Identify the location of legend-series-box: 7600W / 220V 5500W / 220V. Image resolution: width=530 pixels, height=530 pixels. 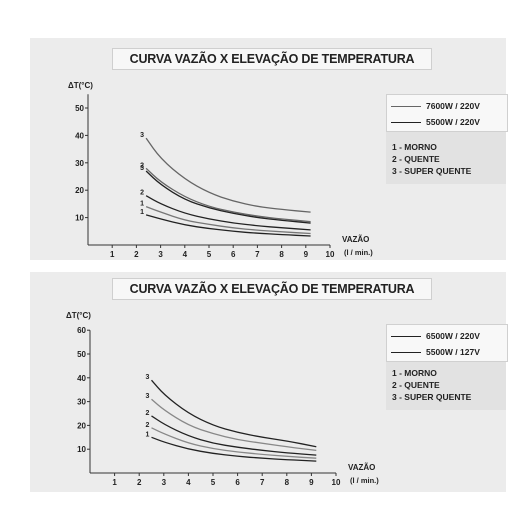
(447, 113).